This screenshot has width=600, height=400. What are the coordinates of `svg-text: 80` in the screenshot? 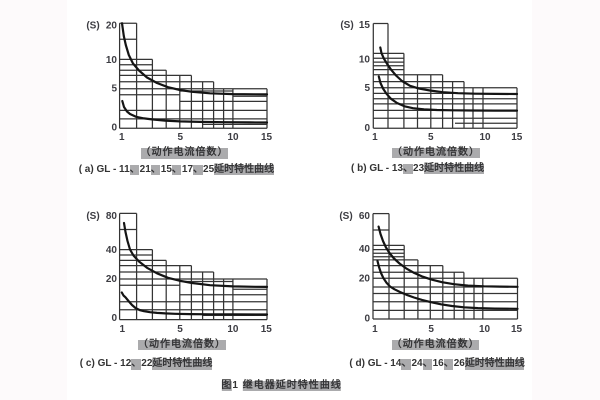 It's located at (112, 216).